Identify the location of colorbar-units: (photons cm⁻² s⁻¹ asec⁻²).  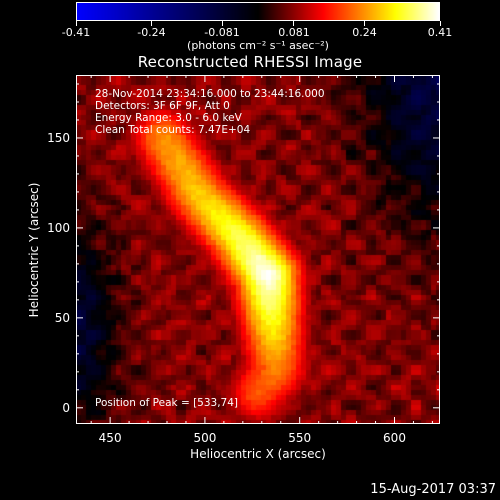
(258, 45).